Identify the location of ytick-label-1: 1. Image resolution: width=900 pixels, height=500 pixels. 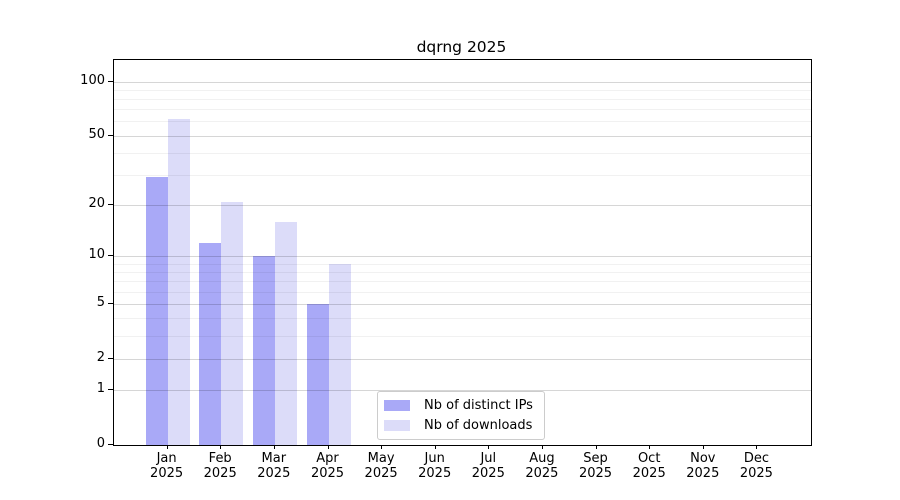
(100, 389).